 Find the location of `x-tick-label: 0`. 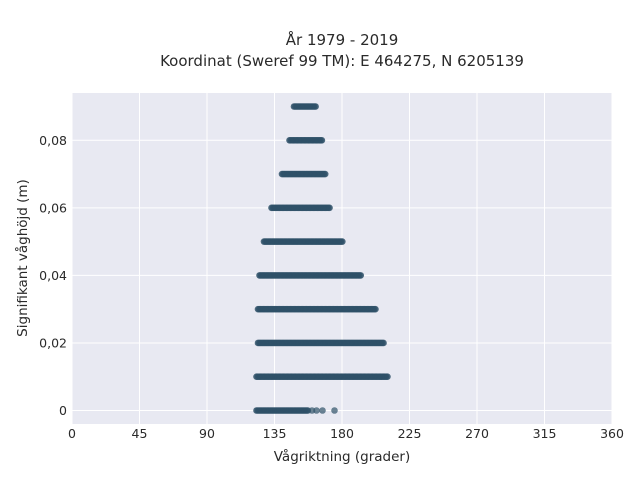

x-tick-label: 0 is located at coordinates (72, 433).